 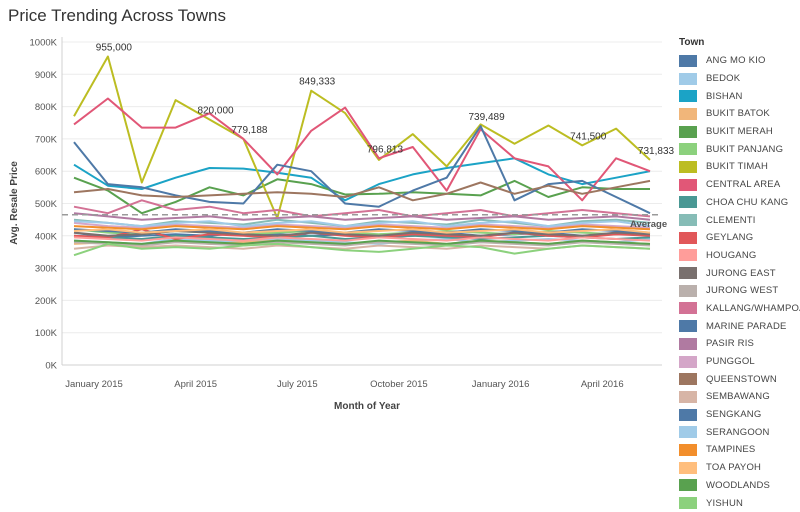 I want to click on legend-label: CHOA CHU KANG, so click(x=747, y=202).